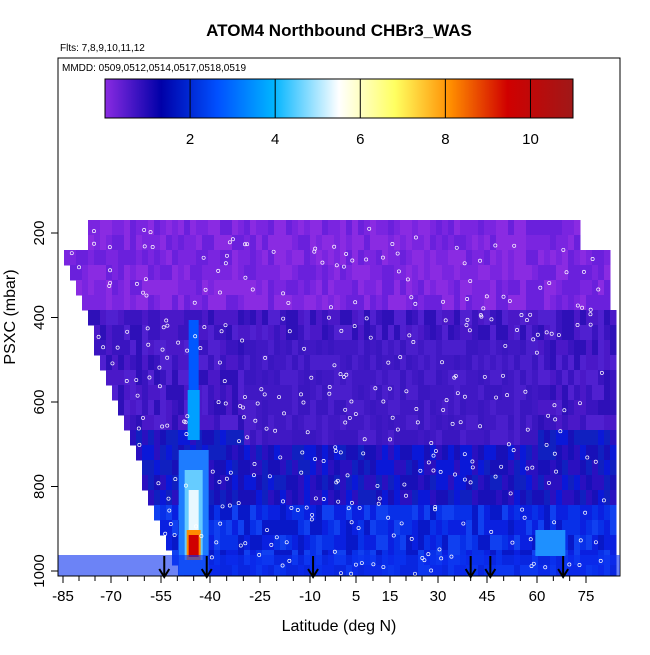 The width and height of the screenshot is (650, 655). I want to click on x-tick-label: 30, so click(438, 596).